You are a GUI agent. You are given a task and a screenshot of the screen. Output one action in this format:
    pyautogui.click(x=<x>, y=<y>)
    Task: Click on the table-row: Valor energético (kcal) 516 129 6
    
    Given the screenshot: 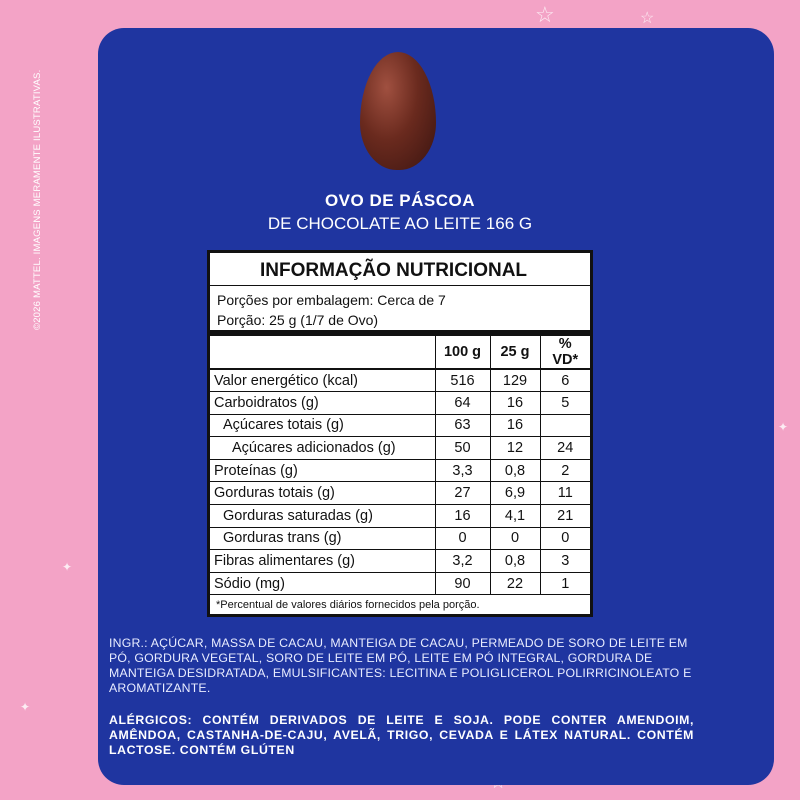 What is the action you would take?
    pyautogui.click(x=400, y=381)
    